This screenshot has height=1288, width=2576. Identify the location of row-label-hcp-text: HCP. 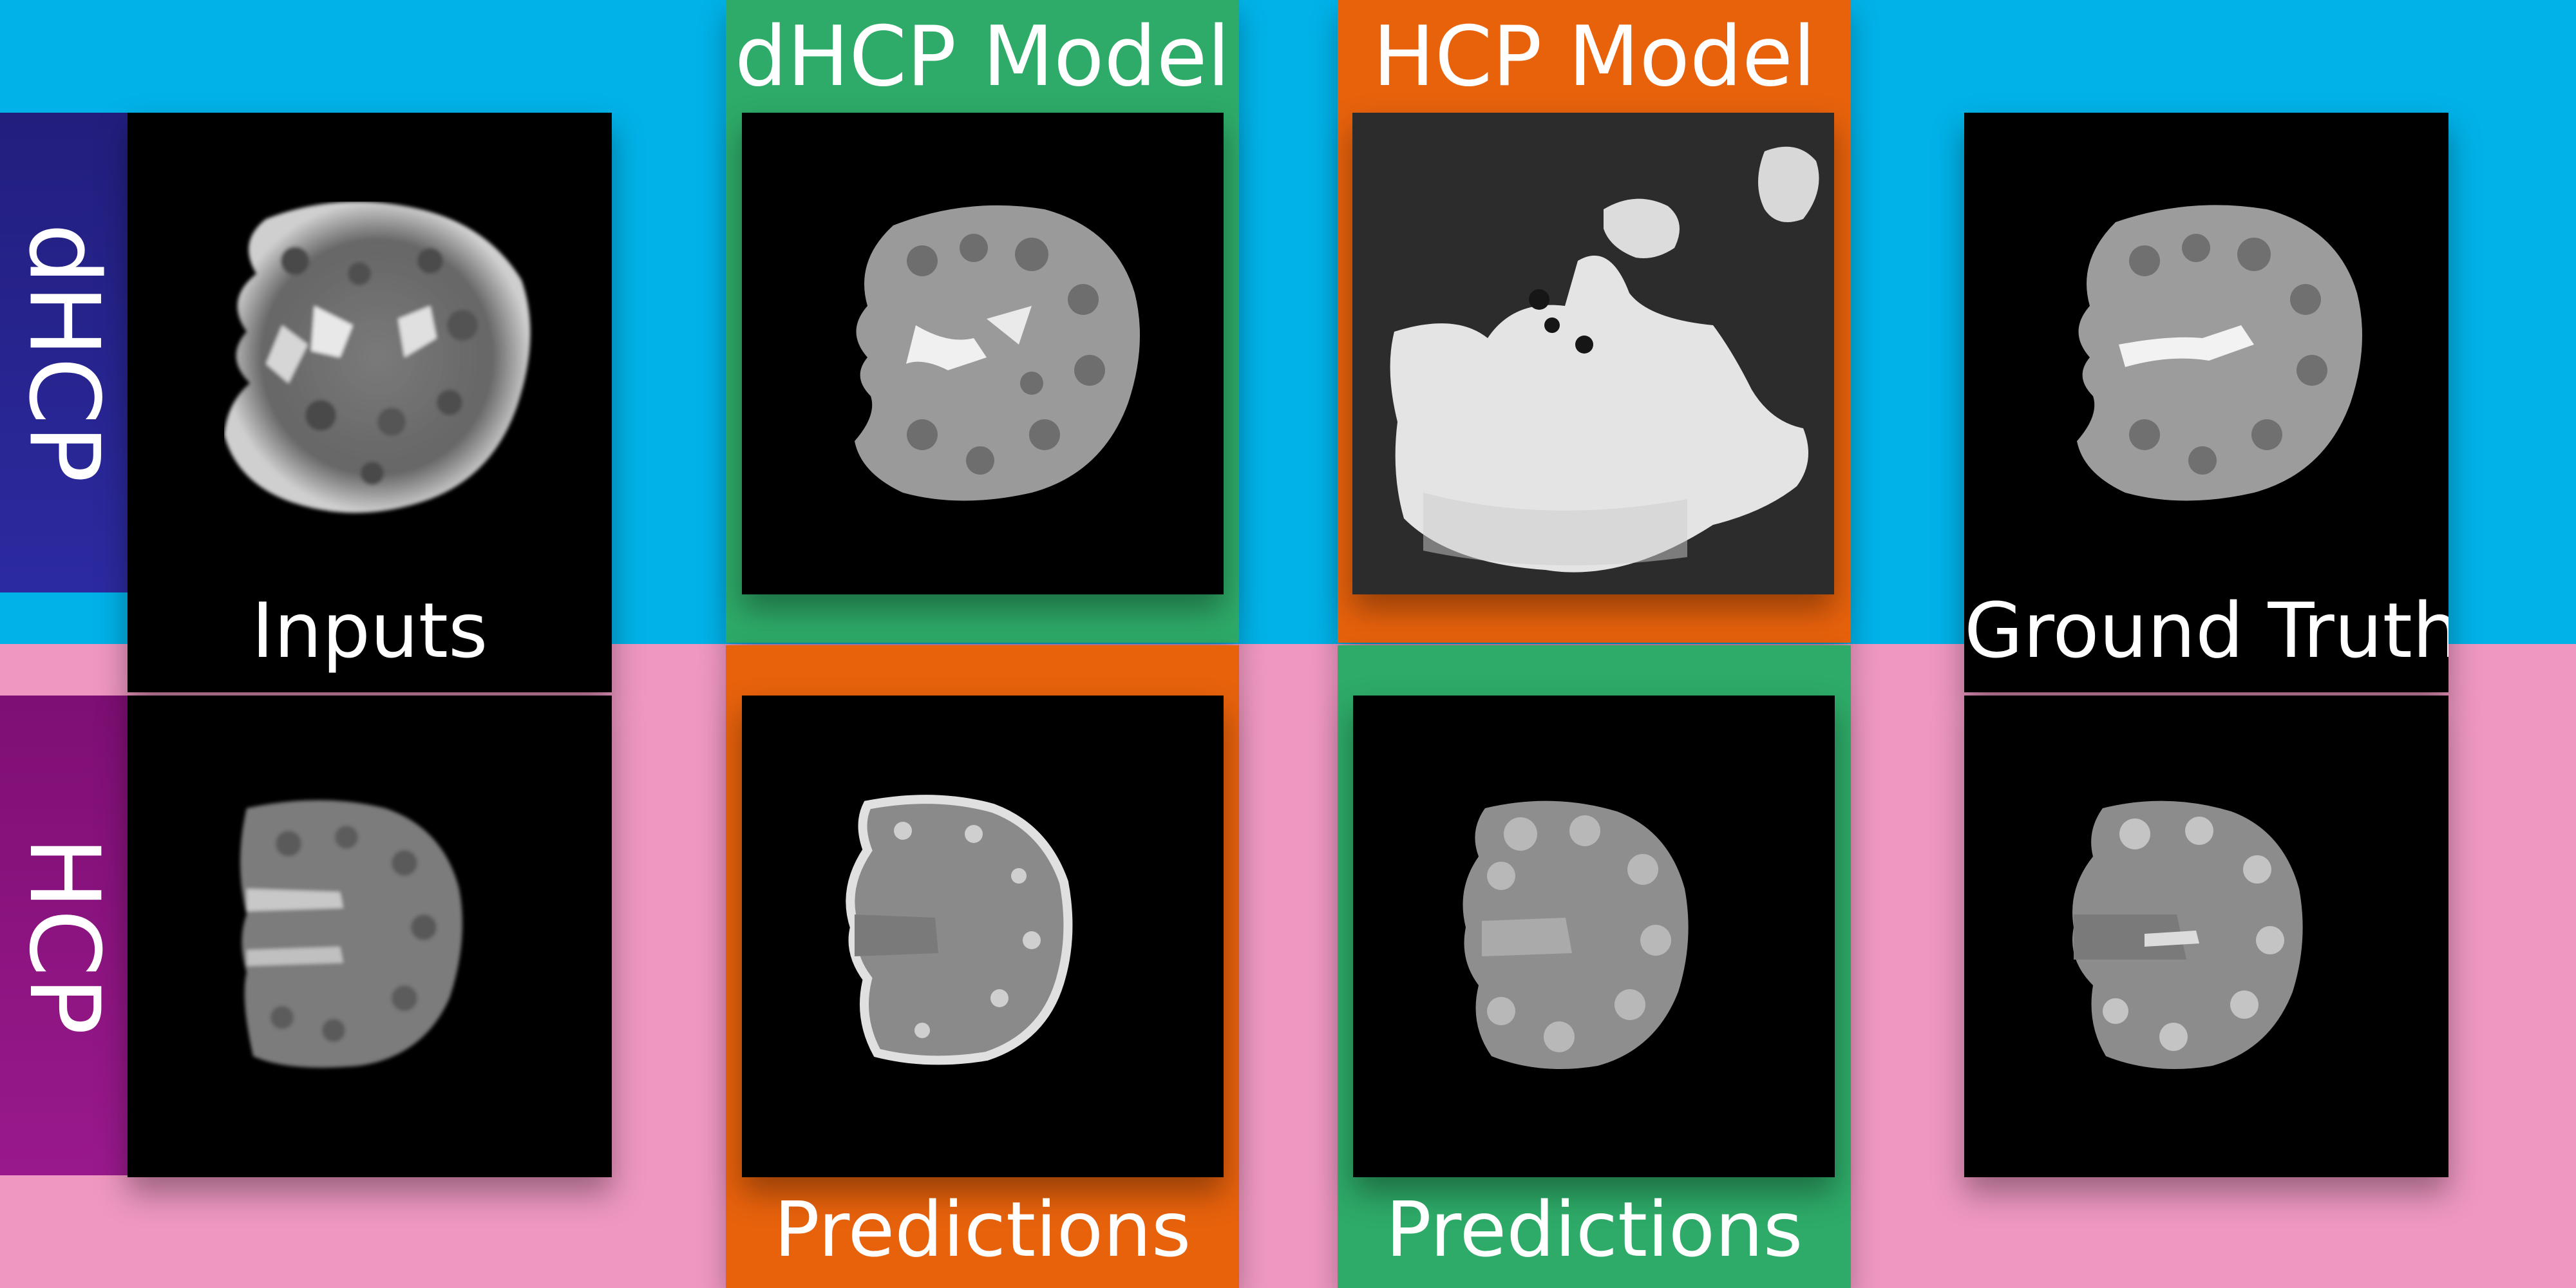
(64, 936).